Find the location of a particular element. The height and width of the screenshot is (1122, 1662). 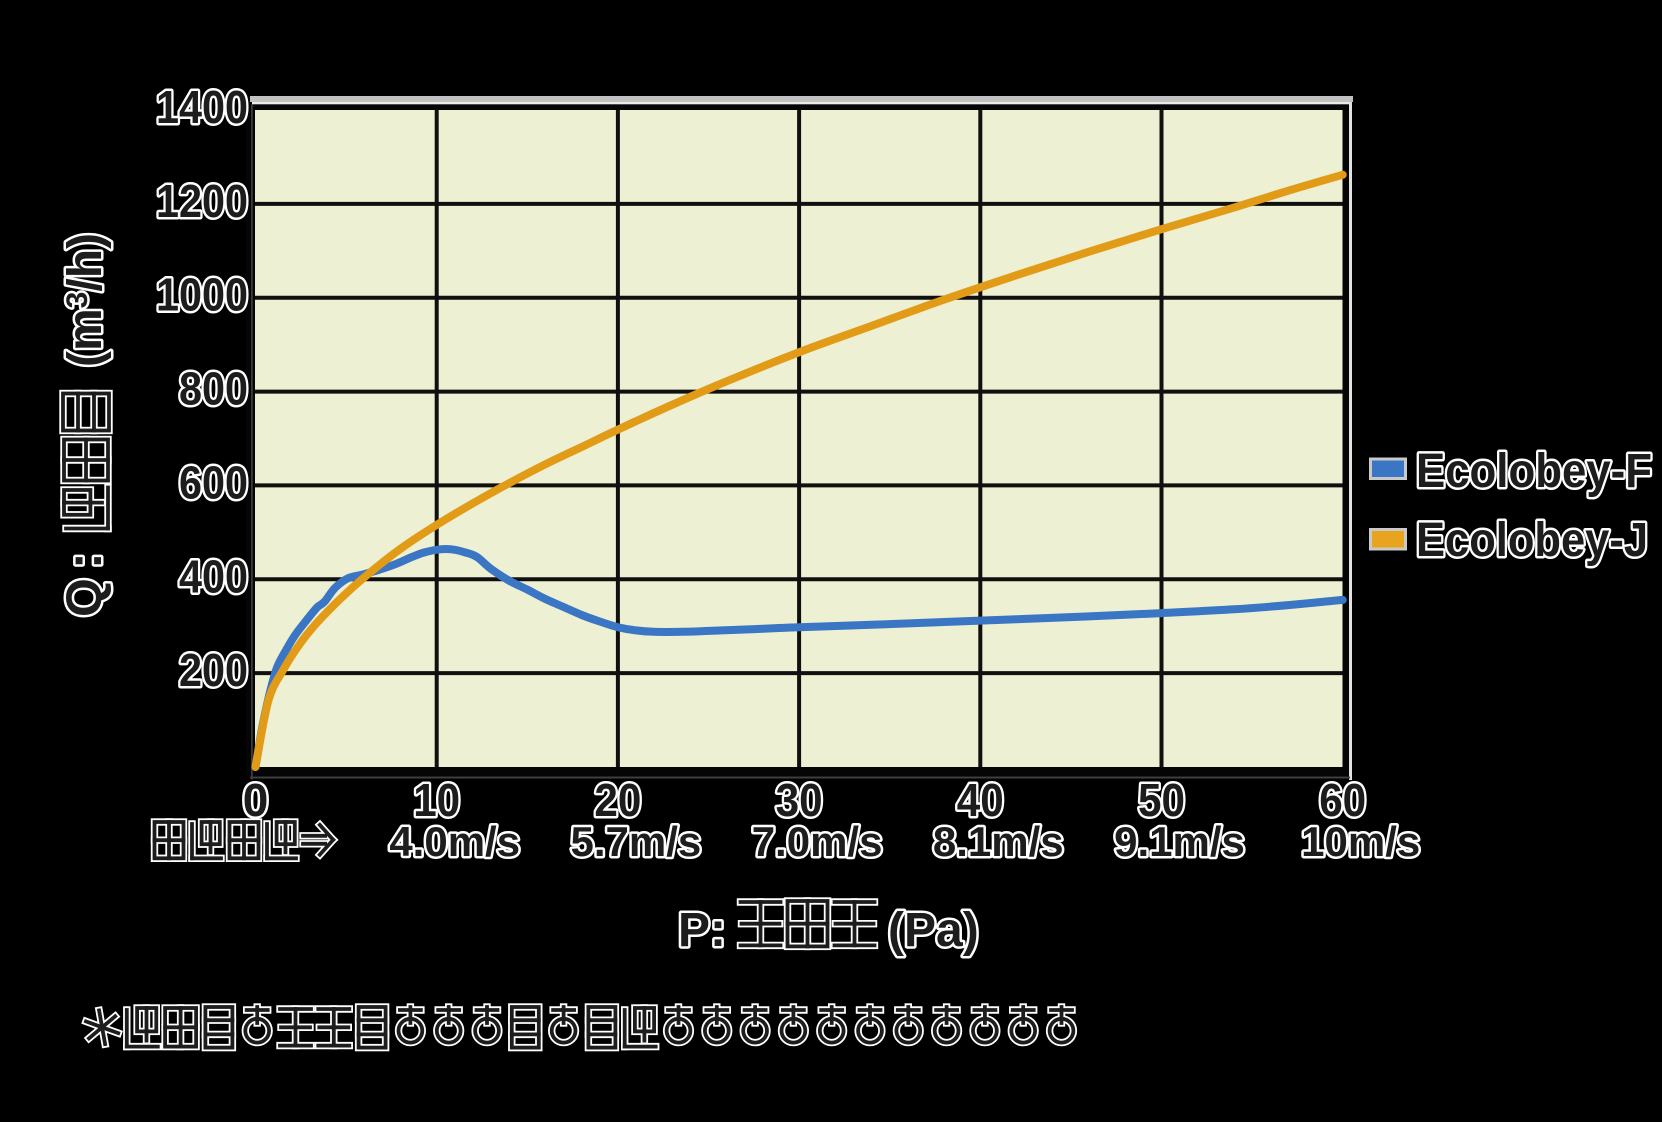

svg-text: 1000 is located at coordinates (202, 295).